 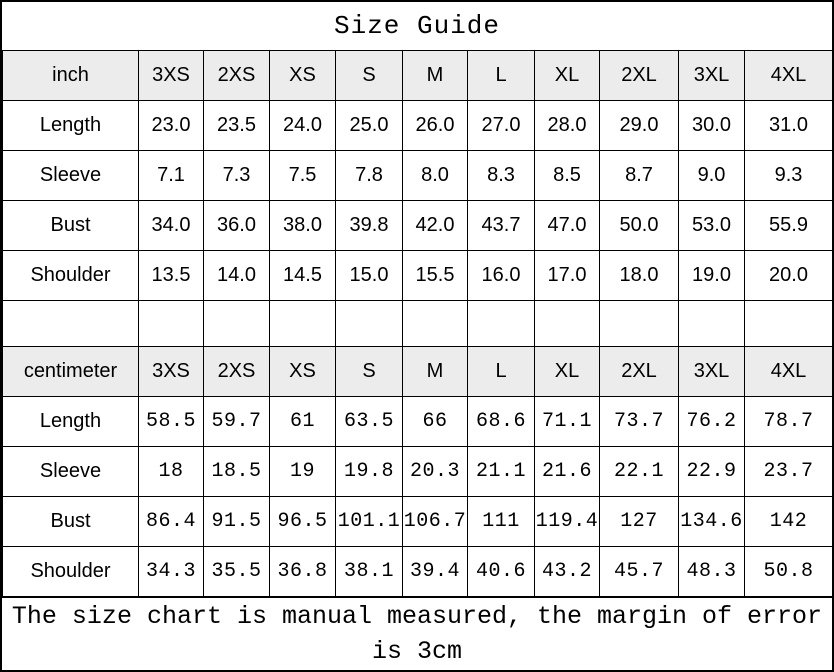 What do you see at coordinates (416, 651) in the screenshot?
I see `footer-note-line: is 3cm` at bounding box center [416, 651].